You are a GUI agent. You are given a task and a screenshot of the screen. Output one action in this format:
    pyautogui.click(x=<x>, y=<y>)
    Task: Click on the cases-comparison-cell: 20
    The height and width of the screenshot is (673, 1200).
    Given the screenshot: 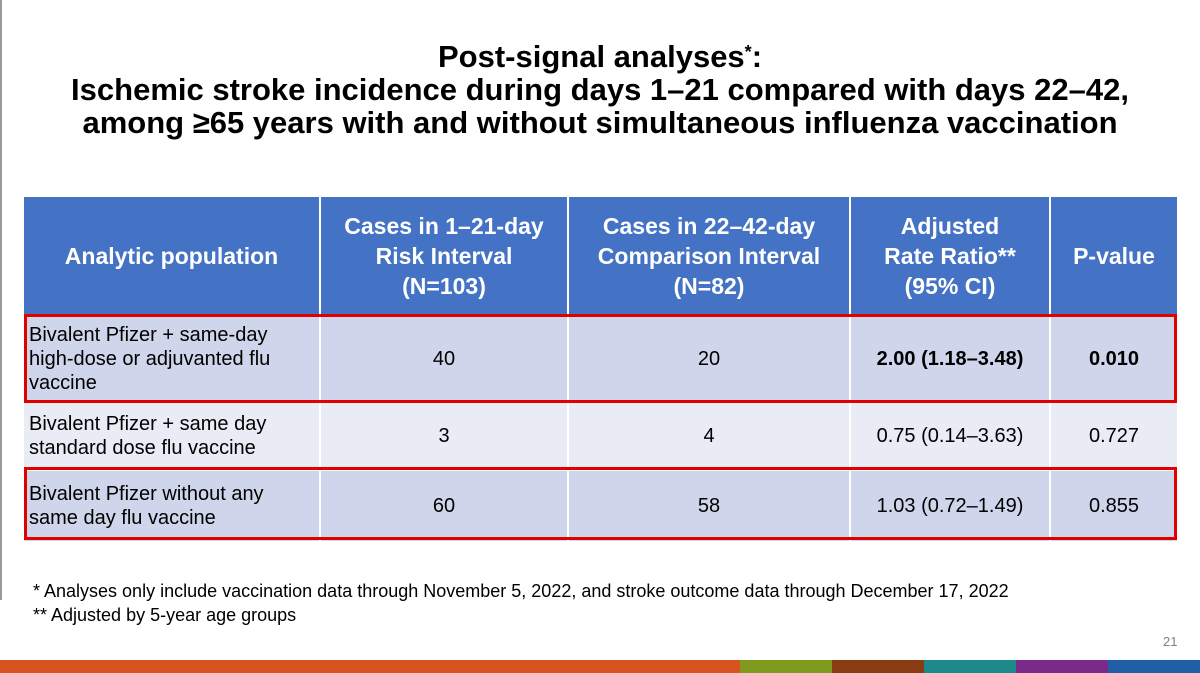 What is the action you would take?
    pyautogui.click(x=709, y=359)
    